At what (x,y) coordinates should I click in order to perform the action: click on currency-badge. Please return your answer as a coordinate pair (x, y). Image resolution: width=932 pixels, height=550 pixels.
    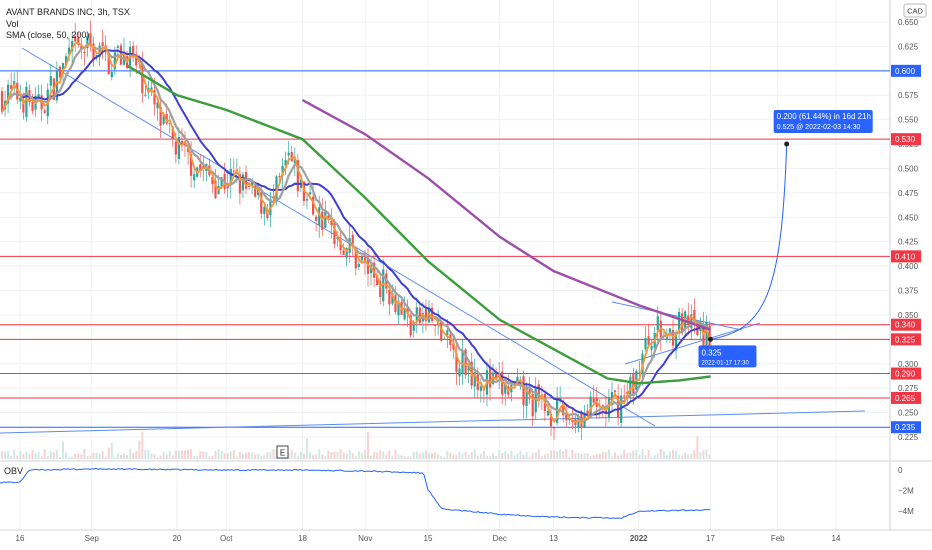
    Looking at the image, I should click on (915, 10).